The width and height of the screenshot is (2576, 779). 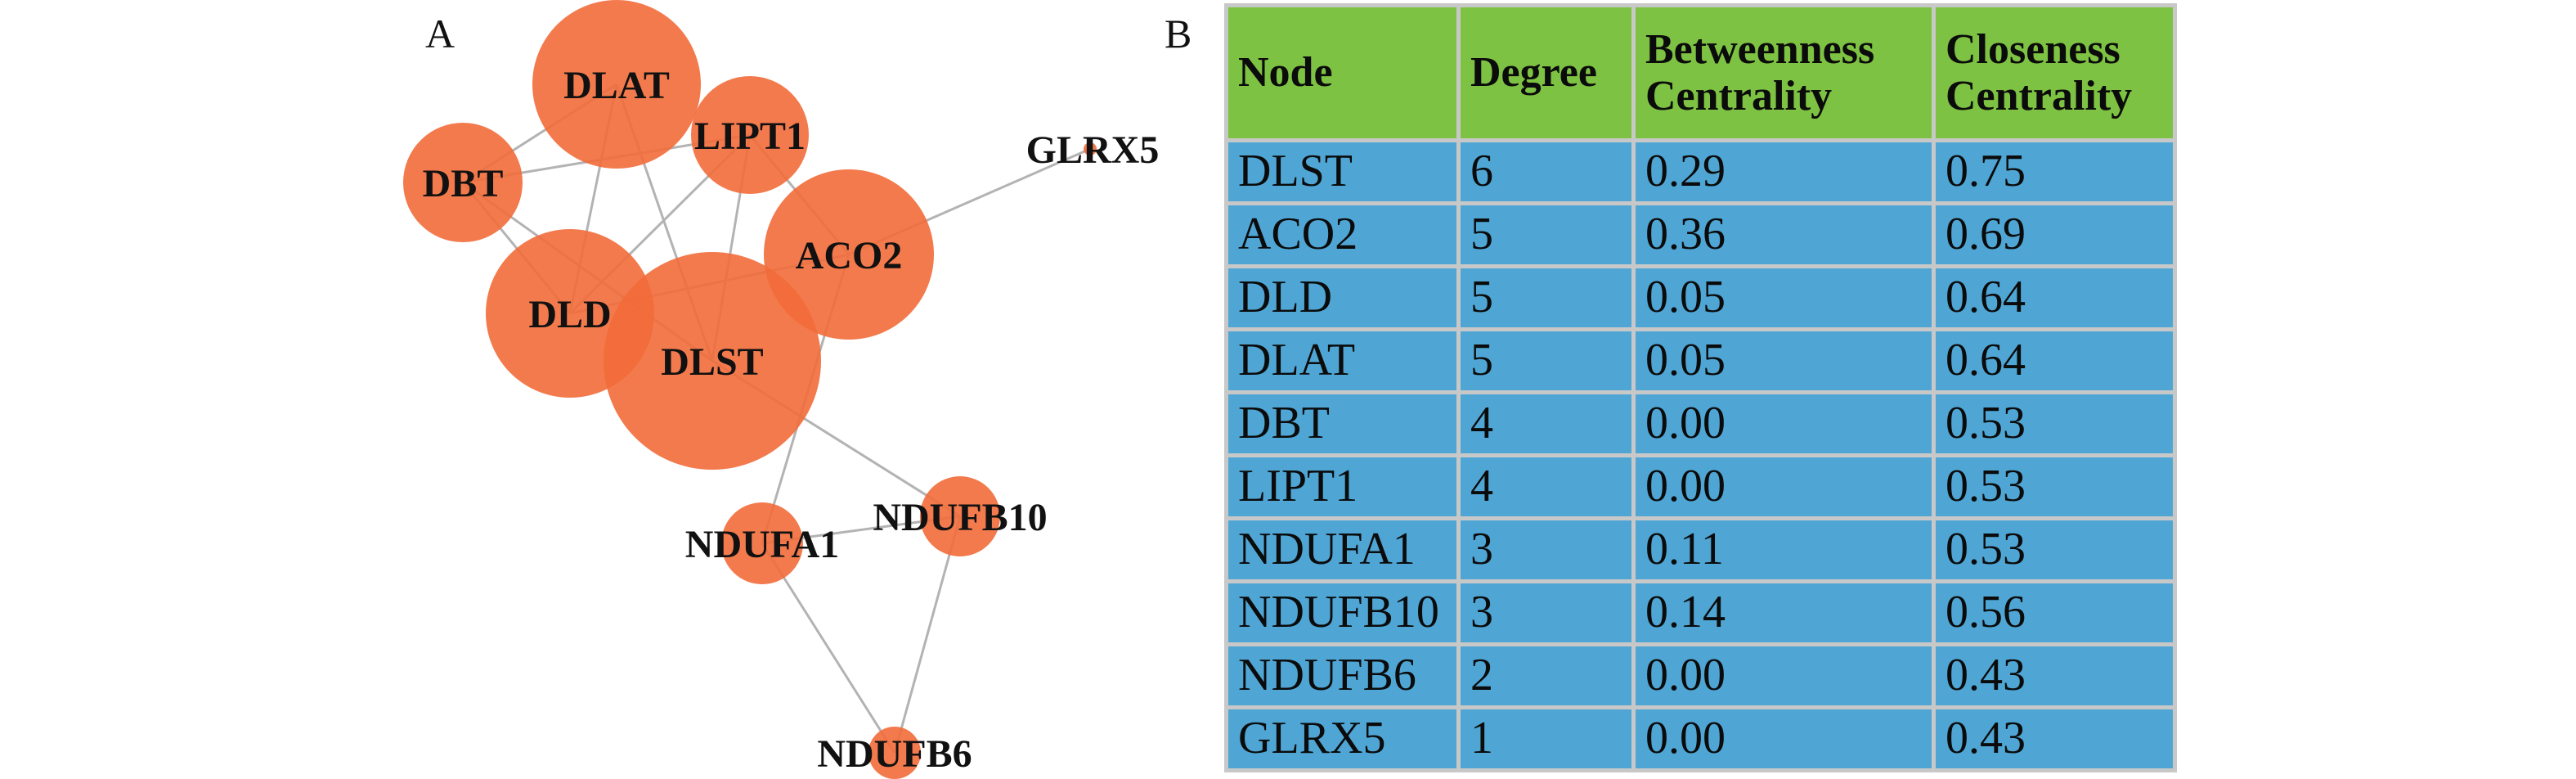 I want to click on node-label-NDUFB10: NDUFB10, so click(x=960, y=517).